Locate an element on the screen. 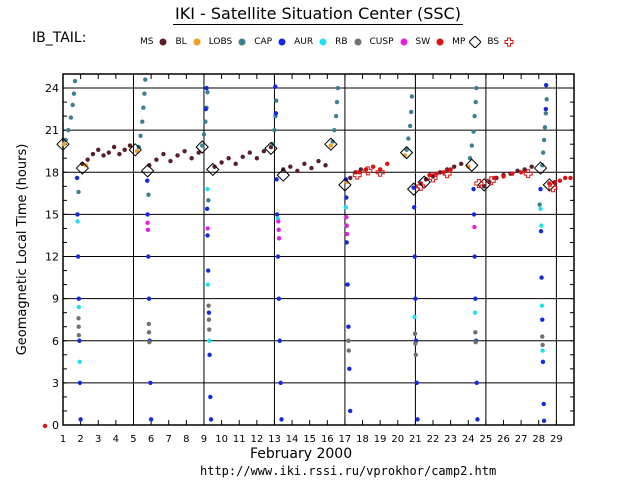 The width and height of the screenshot is (636, 500). x-tick-label: 25 is located at coordinates (486, 439).